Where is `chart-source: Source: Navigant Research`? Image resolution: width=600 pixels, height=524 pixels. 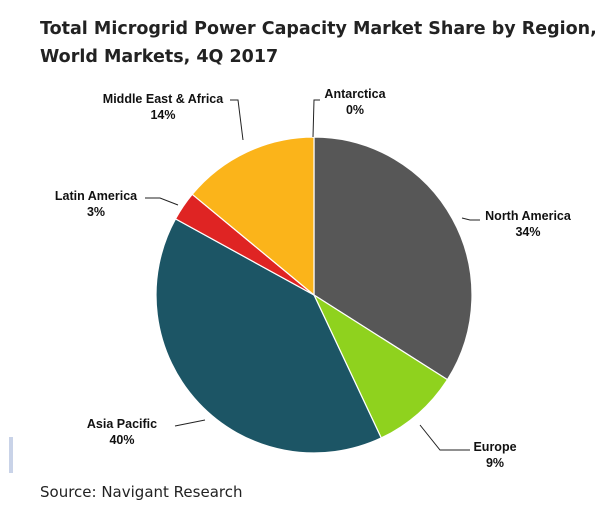
chart-source: Source: Navigant Research is located at coordinates (141, 492).